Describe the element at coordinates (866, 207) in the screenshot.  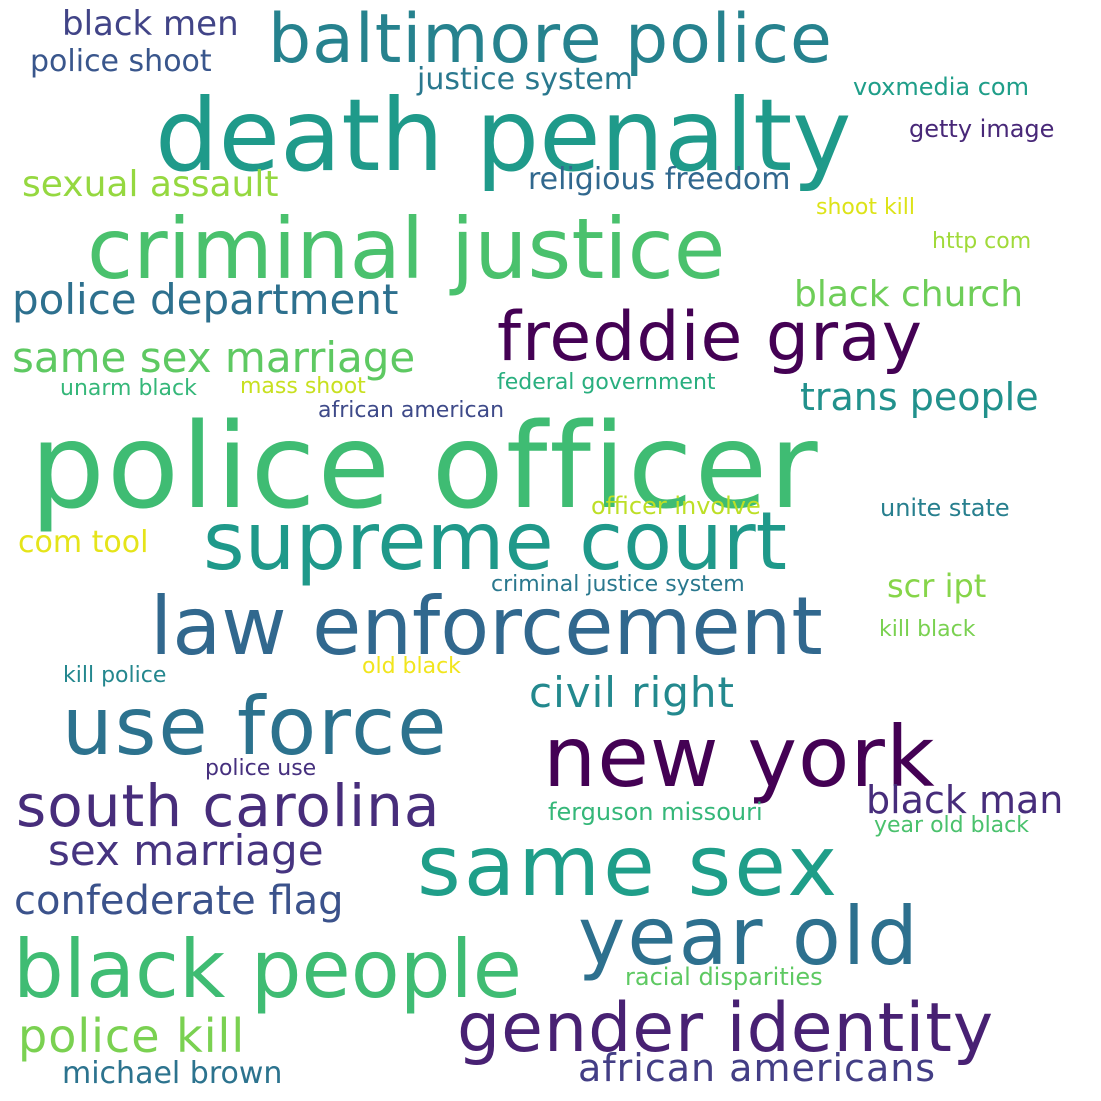
I see `word-shoot-kill: shoot kill` at that location.